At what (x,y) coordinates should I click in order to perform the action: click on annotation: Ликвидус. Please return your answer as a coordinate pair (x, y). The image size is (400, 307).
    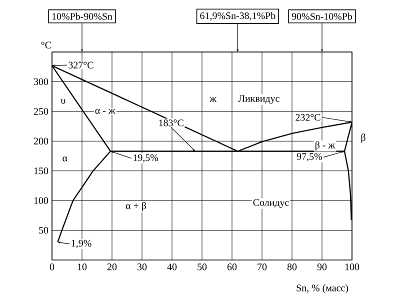
    Looking at the image, I should click on (259, 99).